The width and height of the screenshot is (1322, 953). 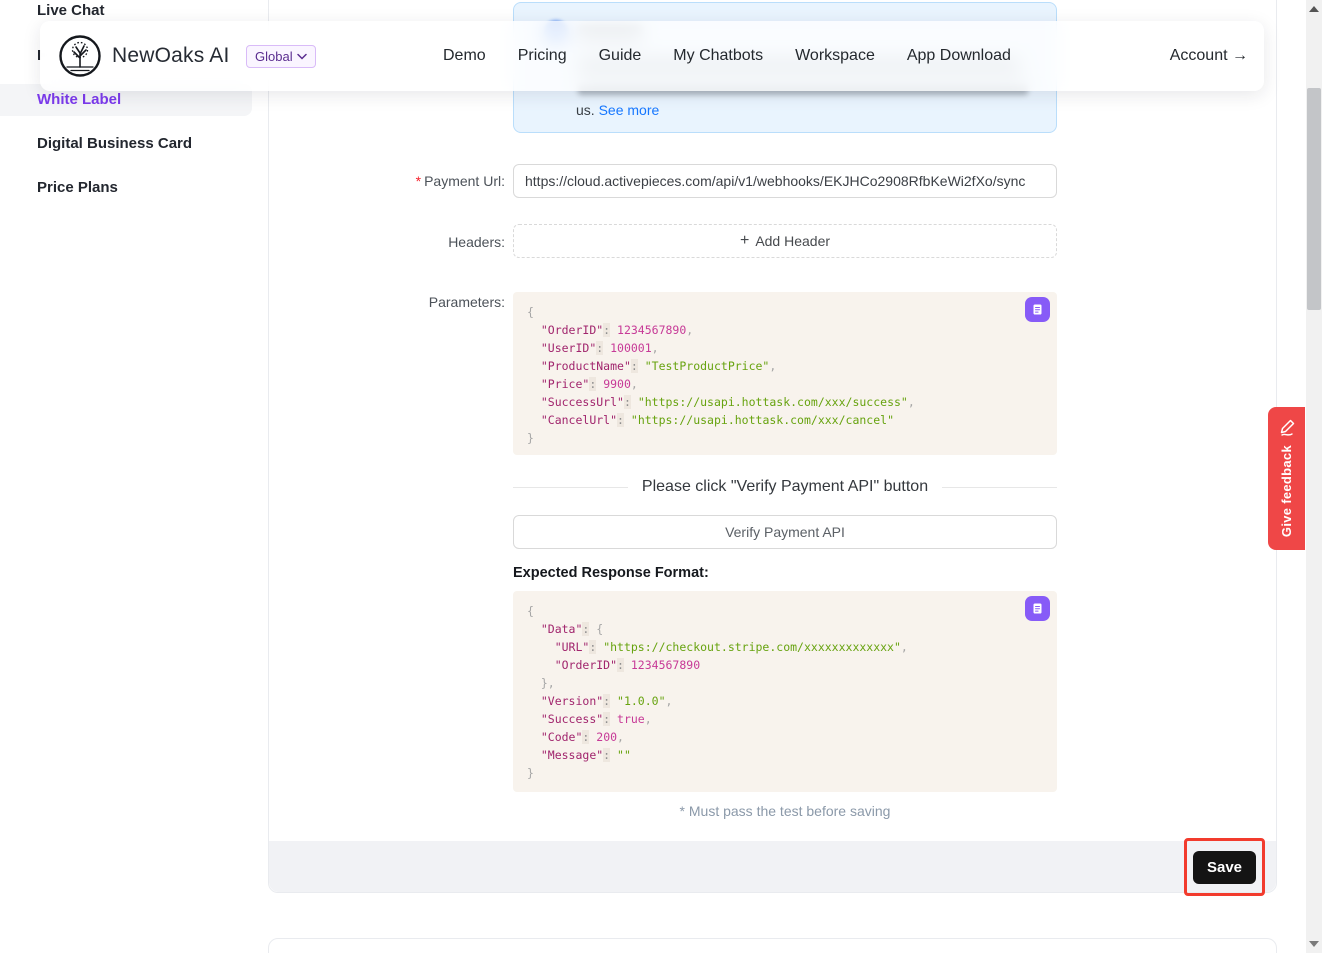 What do you see at coordinates (79, 99) in the screenshot?
I see `sidebar-item-white-label: White Label` at bounding box center [79, 99].